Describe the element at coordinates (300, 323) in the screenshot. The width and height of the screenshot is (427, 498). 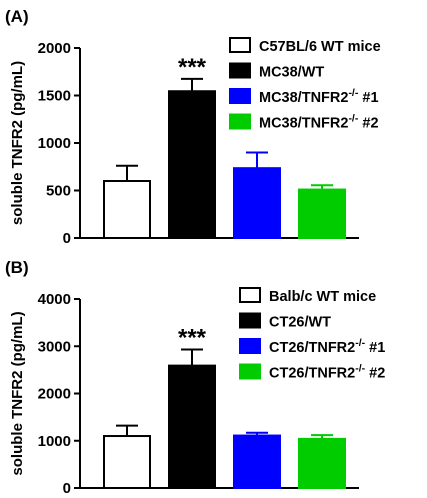
I see `legend-label: CT26/WT` at that location.